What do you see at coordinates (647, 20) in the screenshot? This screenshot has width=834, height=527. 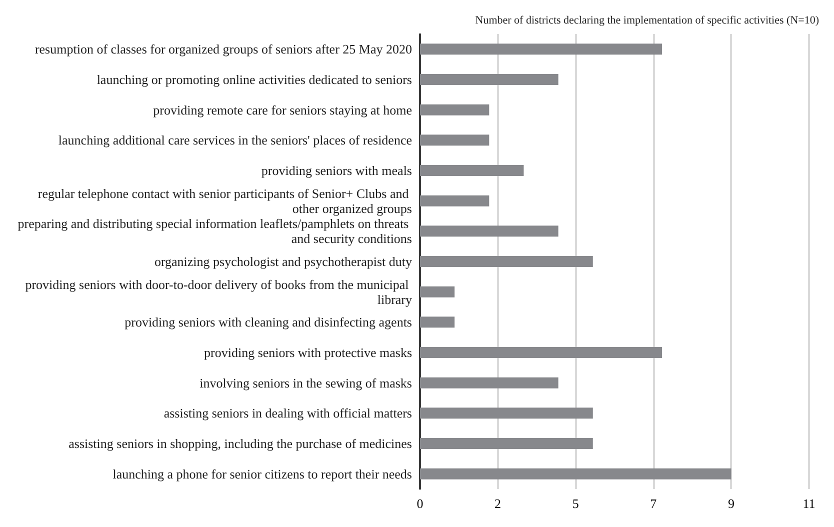 I see `chart-title: Number of districts declaring the implementation of specific activities (N=10)` at bounding box center [647, 20].